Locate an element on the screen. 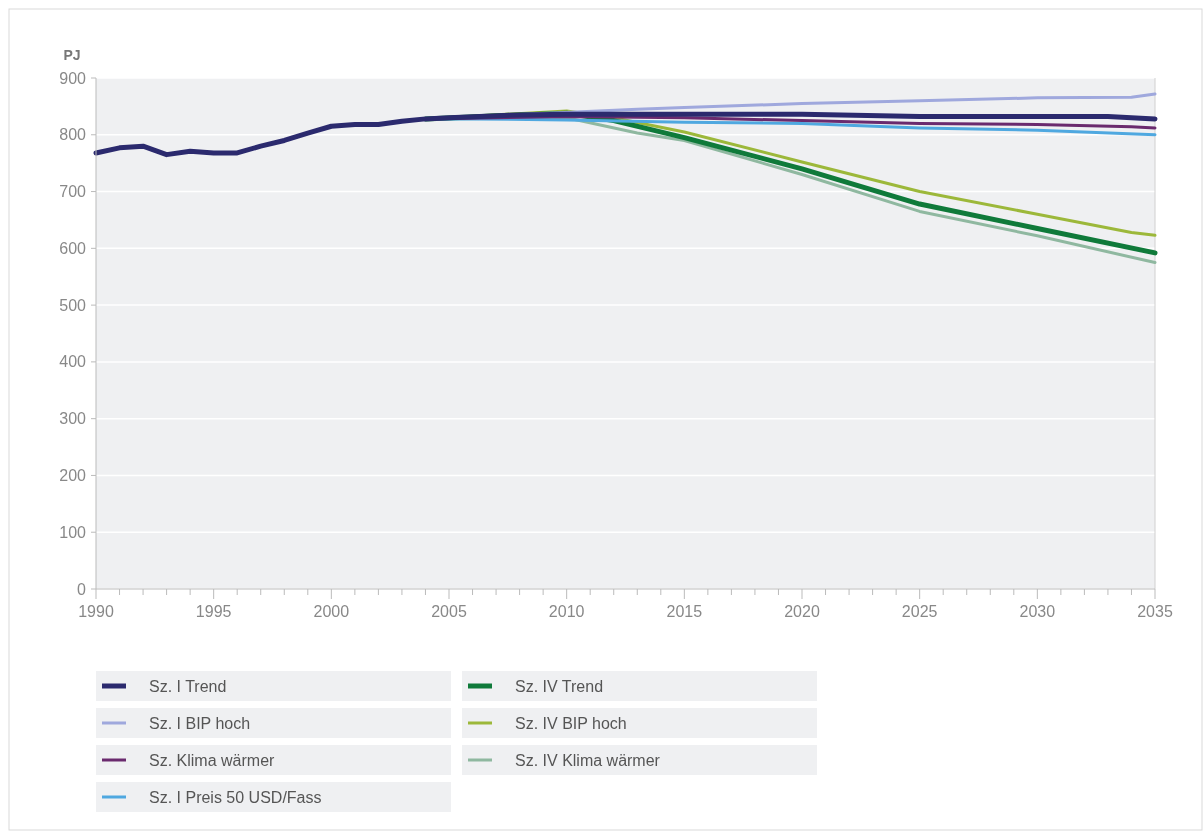 The image size is (1203, 831). x-tick-label: 2015 is located at coordinates (684, 611).